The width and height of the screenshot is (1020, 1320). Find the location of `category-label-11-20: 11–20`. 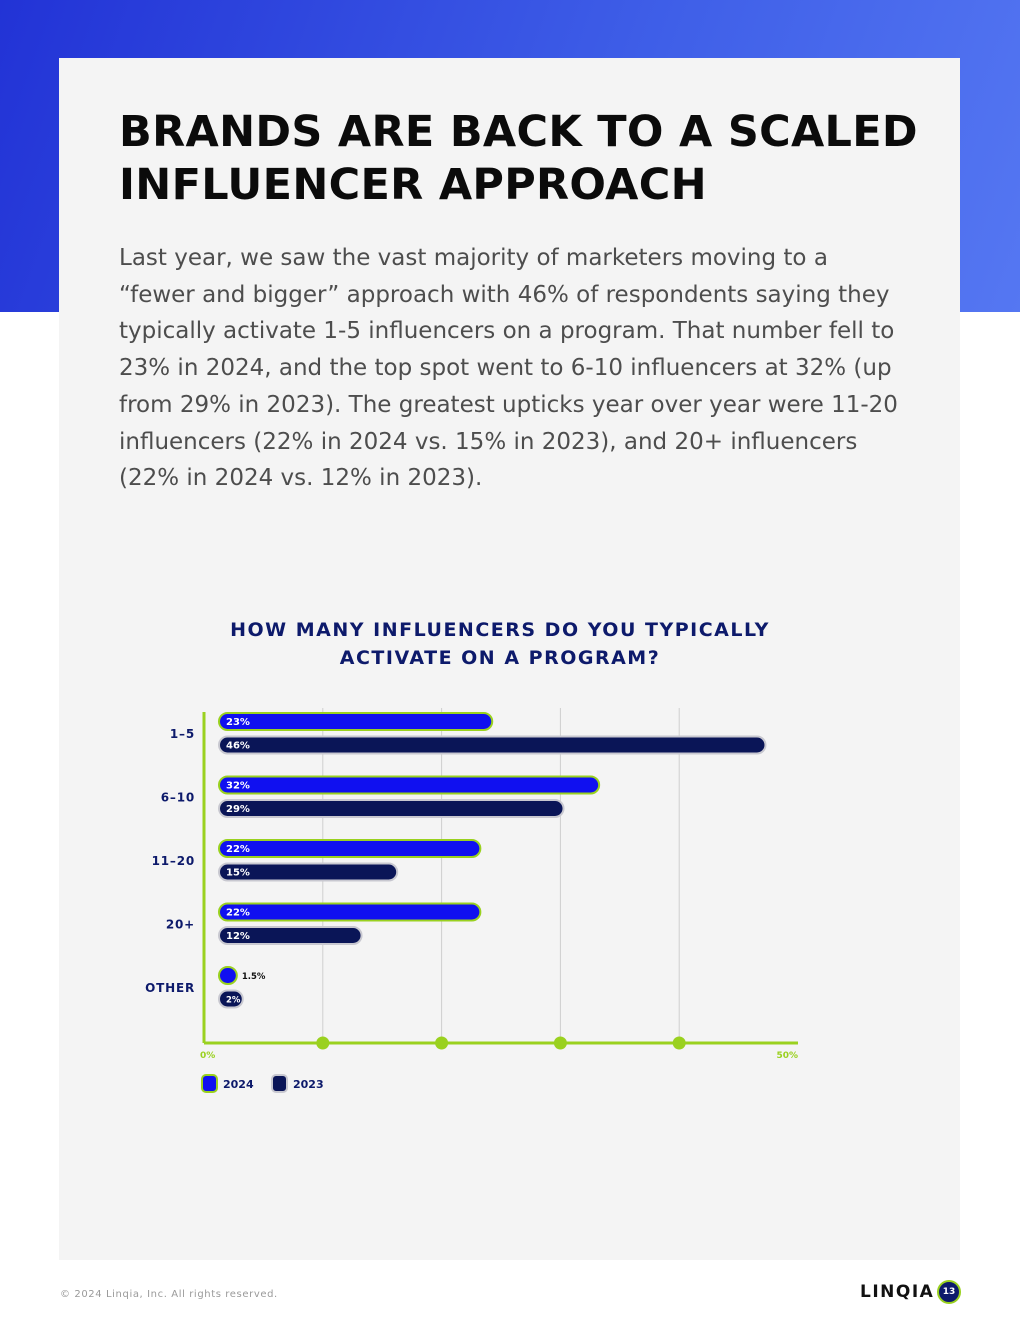

category-label-11-20: 11–20 is located at coordinates (173, 861).